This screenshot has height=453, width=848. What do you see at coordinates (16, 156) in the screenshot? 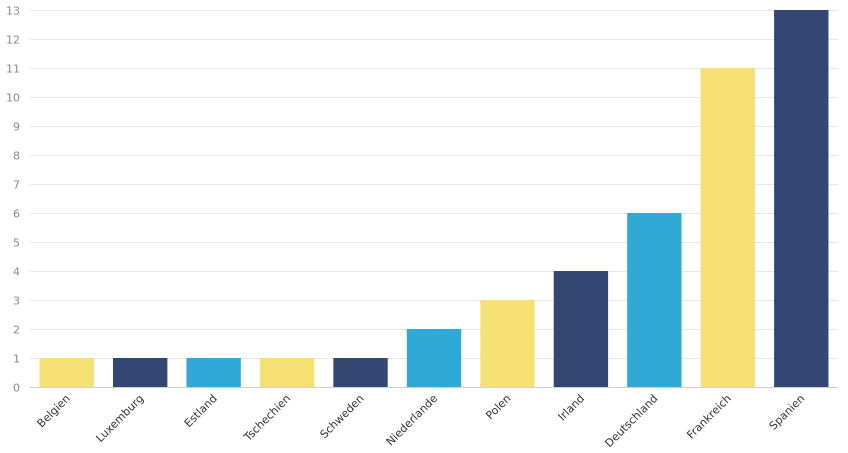
I see `y-tick-label: 8` at bounding box center [16, 156].